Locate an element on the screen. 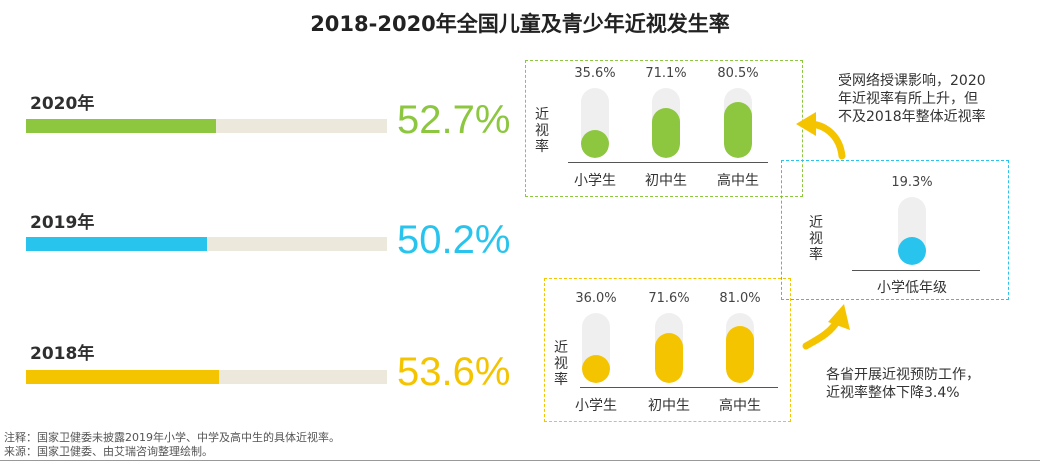 This screenshot has height=461, width=1040. arrow-lower-icon is located at coordinates (826, 327).